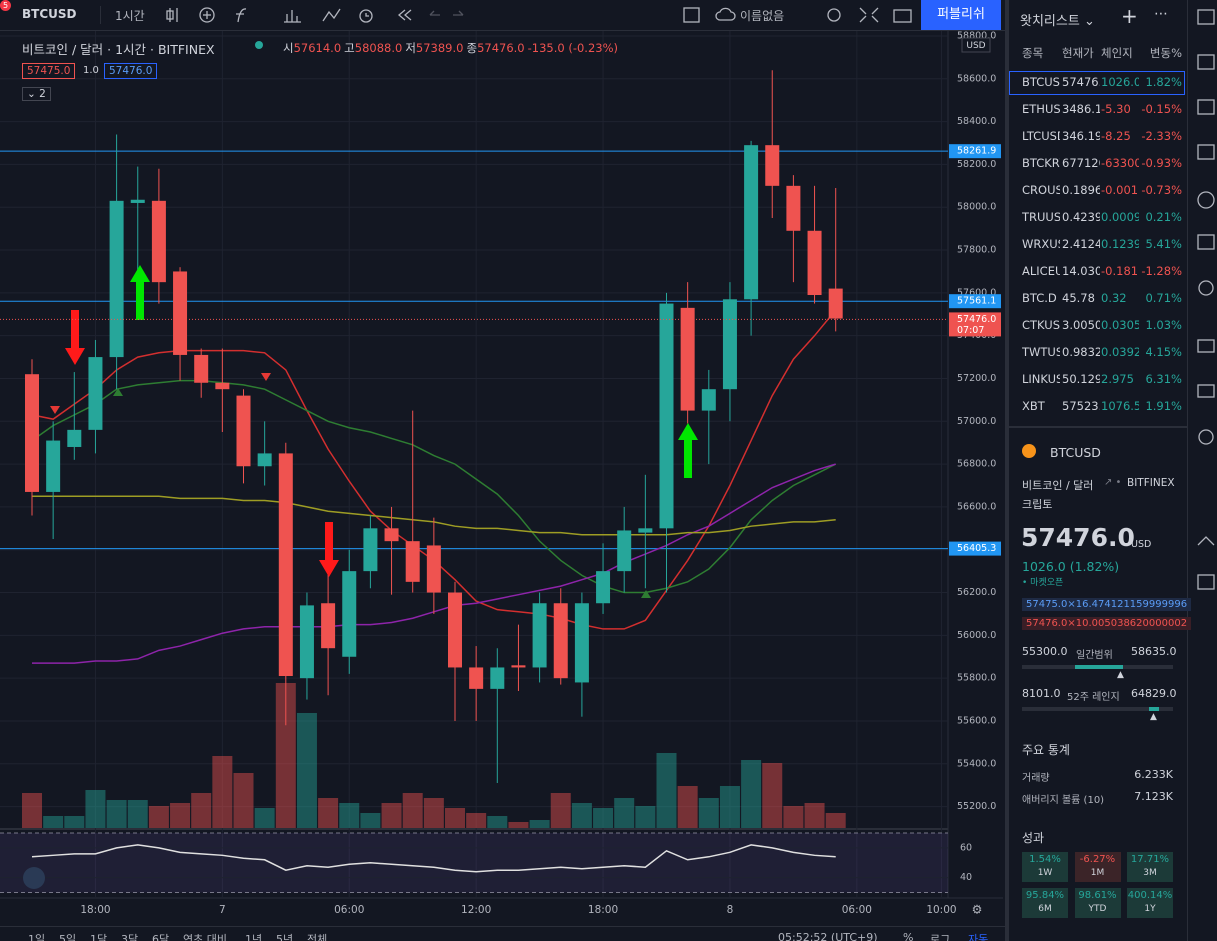 The image size is (1217, 941). What do you see at coordinates (1120, 271) in the screenshot?
I see `watchlist-cell: -0.181` at bounding box center [1120, 271].